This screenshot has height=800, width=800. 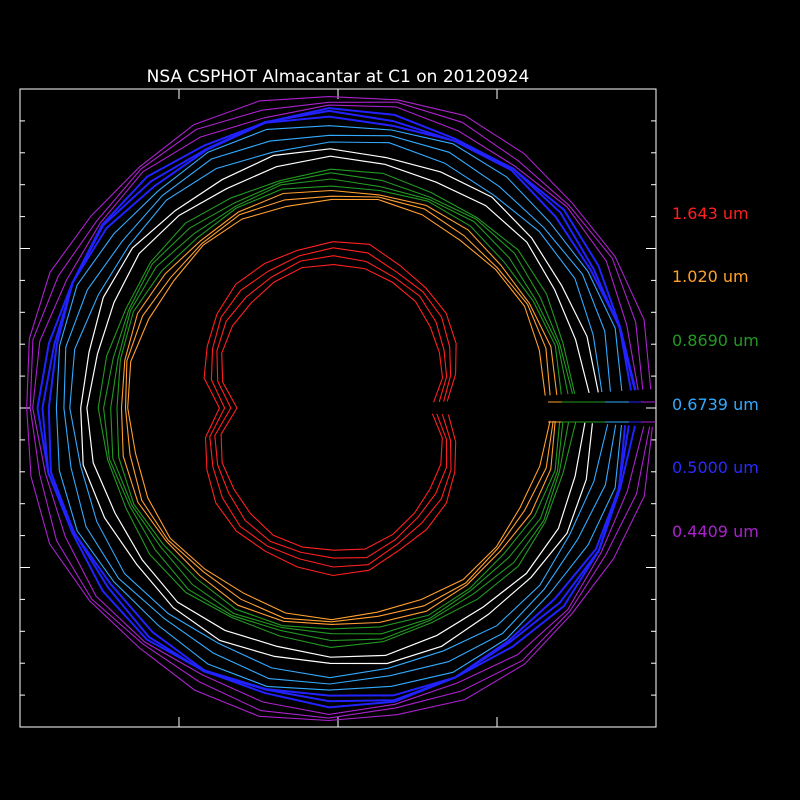 I want to click on chart-title: NSA CSPHOT Almacantar at C1 on 20120924, so click(x=338, y=77).